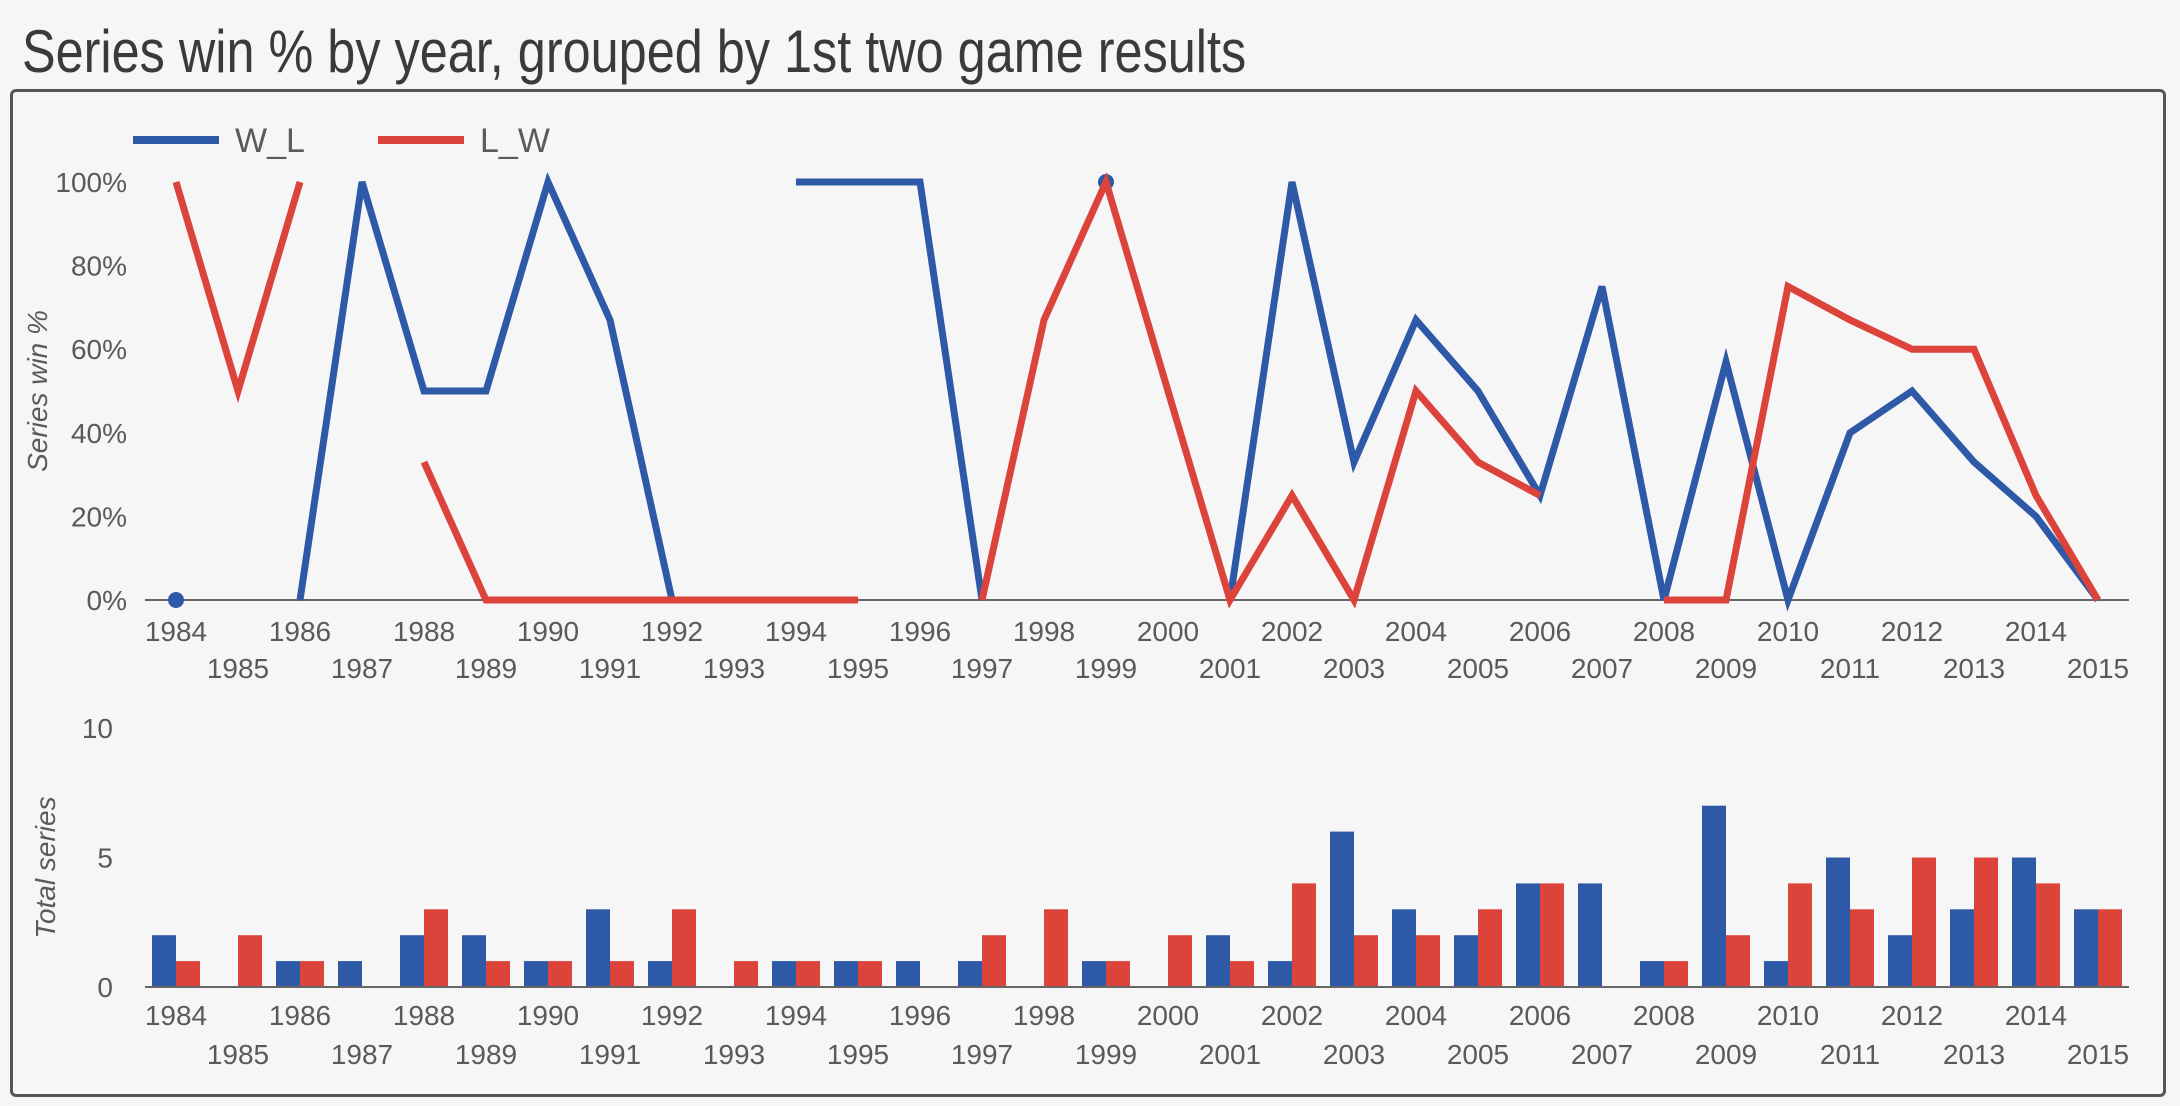 The width and height of the screenshot is (2180, 1106). What do you see at coordinates (45, 867) in the screenshot?
I see `bar-y-axis-label: Total series` at bounding box center [45, 867].